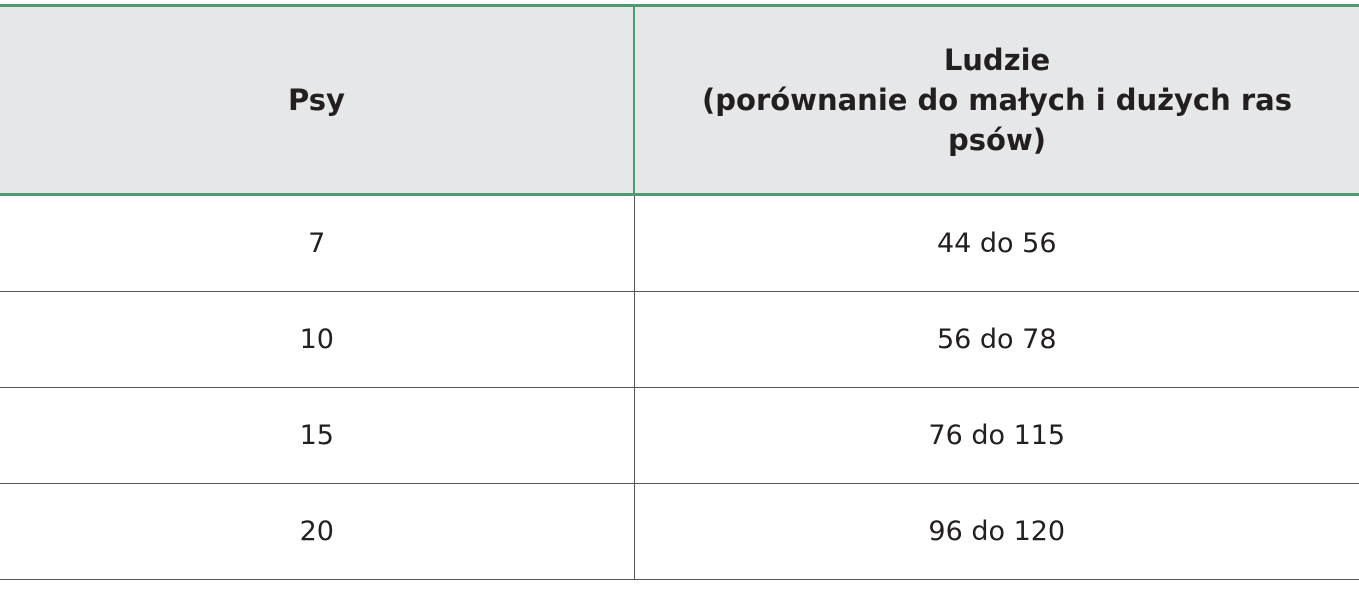  What do you see at coordinates (317, 435) in the screenshot?
I see `cell-dogs: 15` at bounding box center [317, 435].